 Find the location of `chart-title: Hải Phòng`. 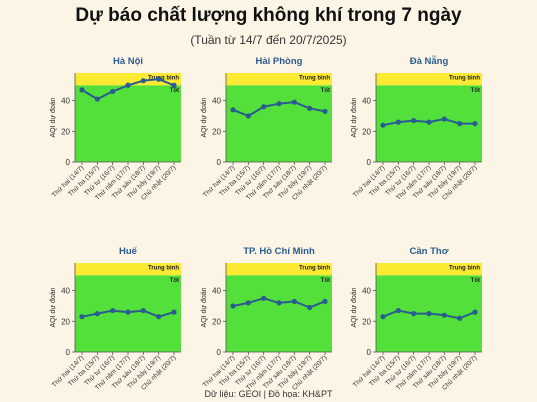

chart-title: Hải Phòng is located at coordinates (279, 61).